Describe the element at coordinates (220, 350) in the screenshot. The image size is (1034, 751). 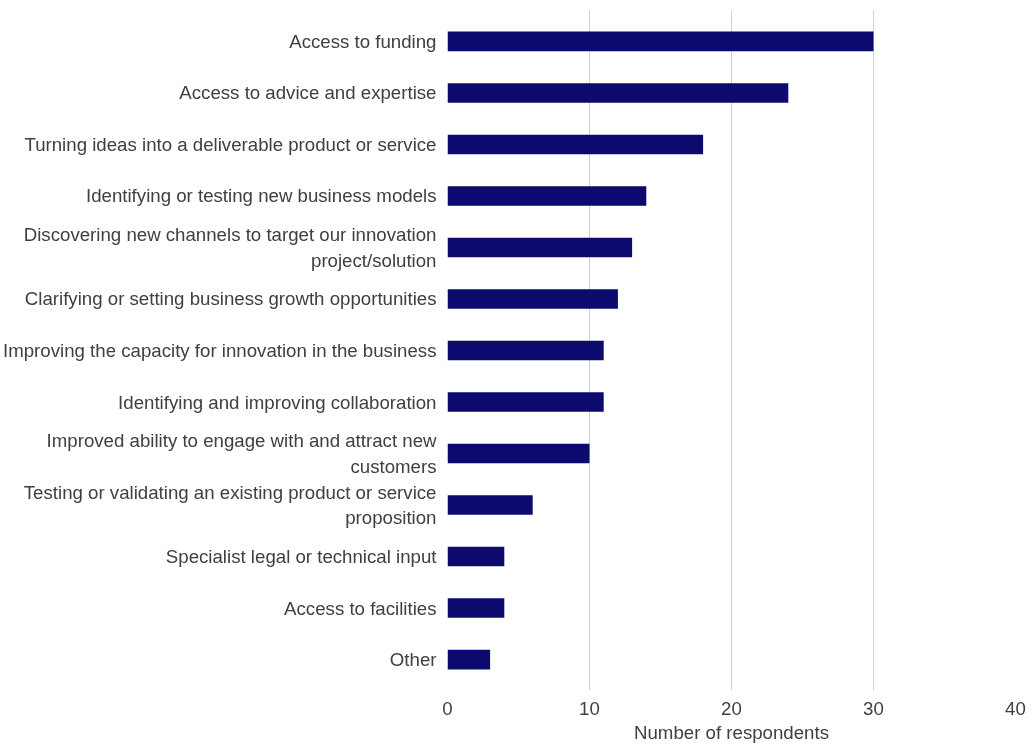
I see `y-tick-label: Improving the capacity for innovation in the business` at that location.